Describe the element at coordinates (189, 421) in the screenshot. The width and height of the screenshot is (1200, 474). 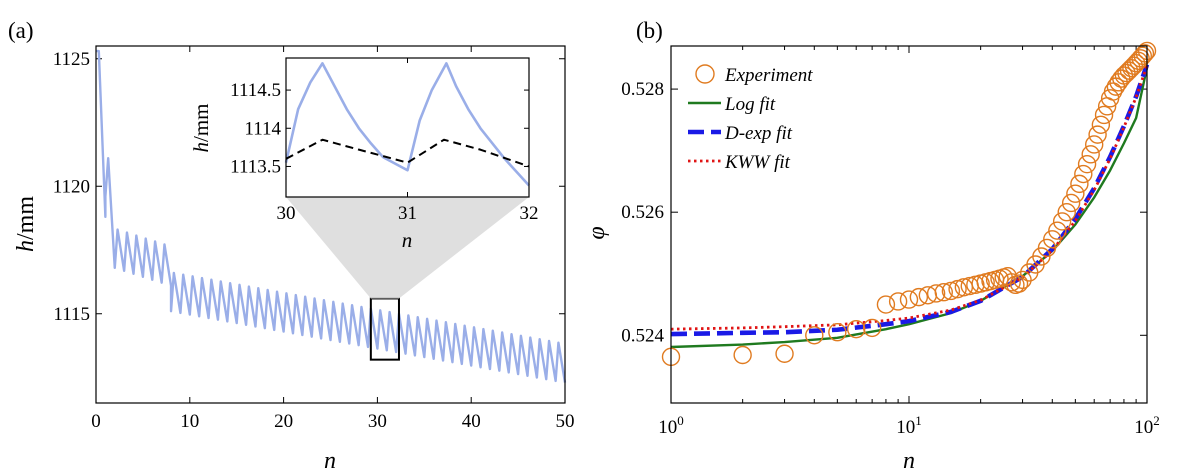
I see `panel-a-x-tick-label: 10` at that location.